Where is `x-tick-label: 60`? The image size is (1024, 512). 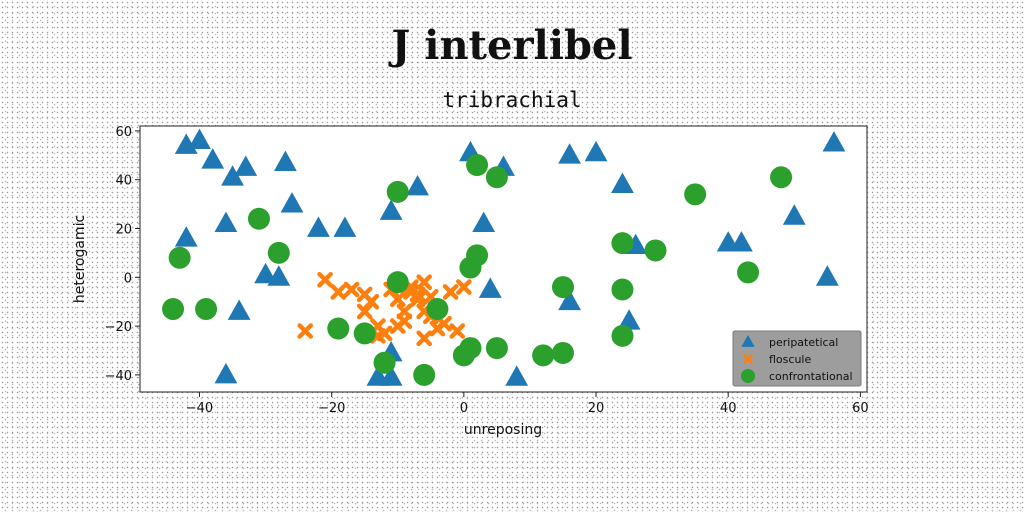
x-tick-label: 60 is located at coordinates (860, 408).